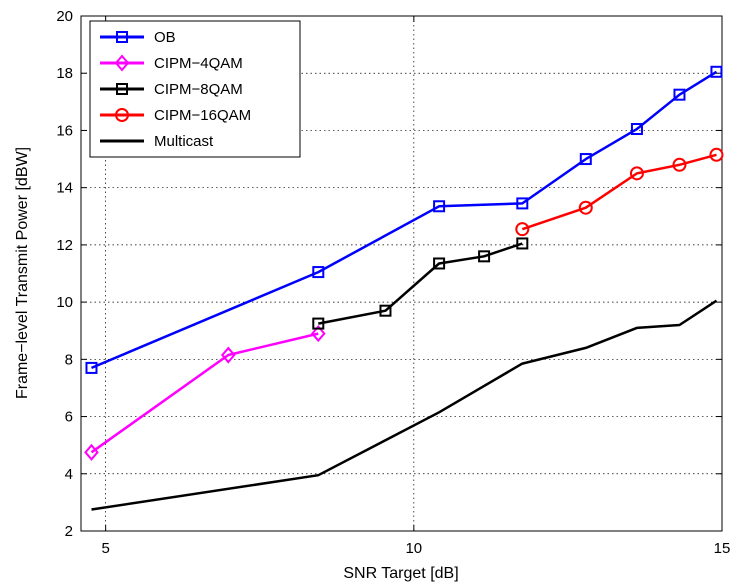 This screenshot has height=585, width=740. Describe the element at coordinates (64, 302) in the screenshot. I see `y-tick-label: 10` at that location.